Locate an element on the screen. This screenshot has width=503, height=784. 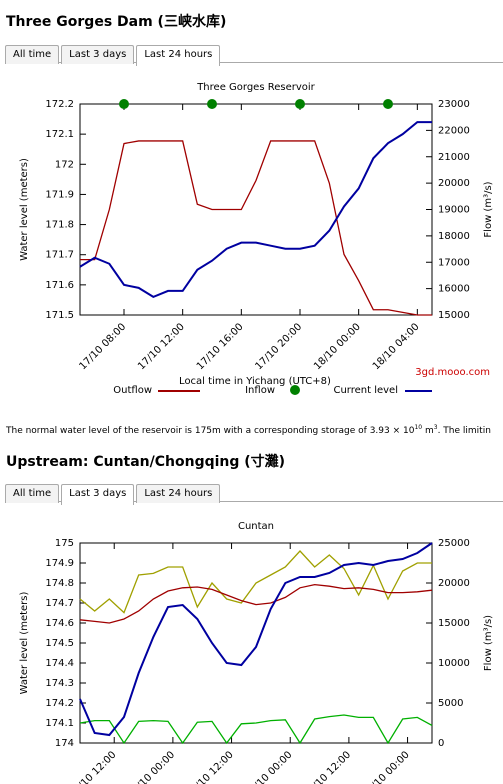
y2-tick-label: 16000 is located at coordinates (454, 289).